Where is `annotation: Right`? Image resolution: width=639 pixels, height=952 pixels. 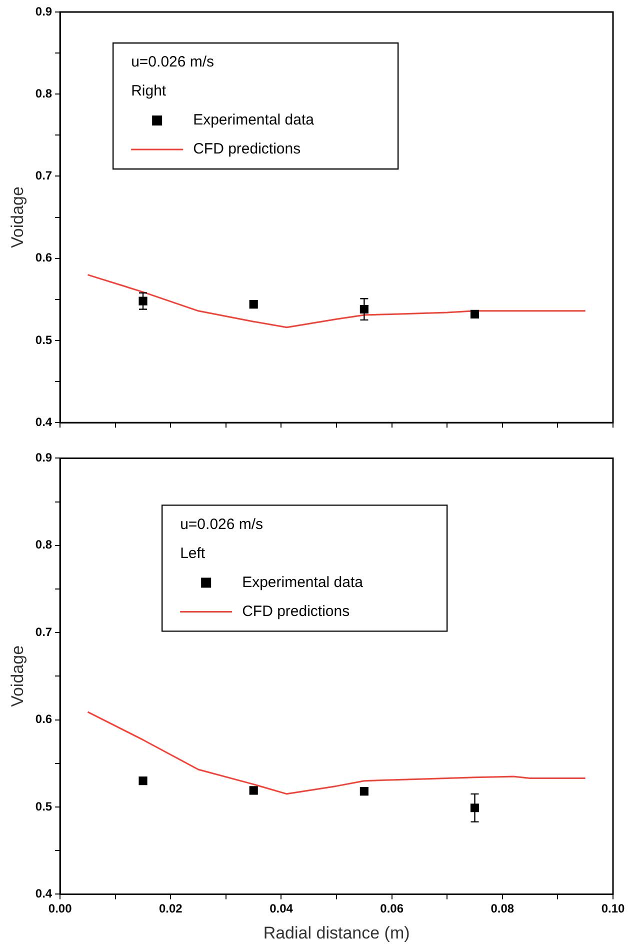
annotation: Right is located at coordinates (149, 91).